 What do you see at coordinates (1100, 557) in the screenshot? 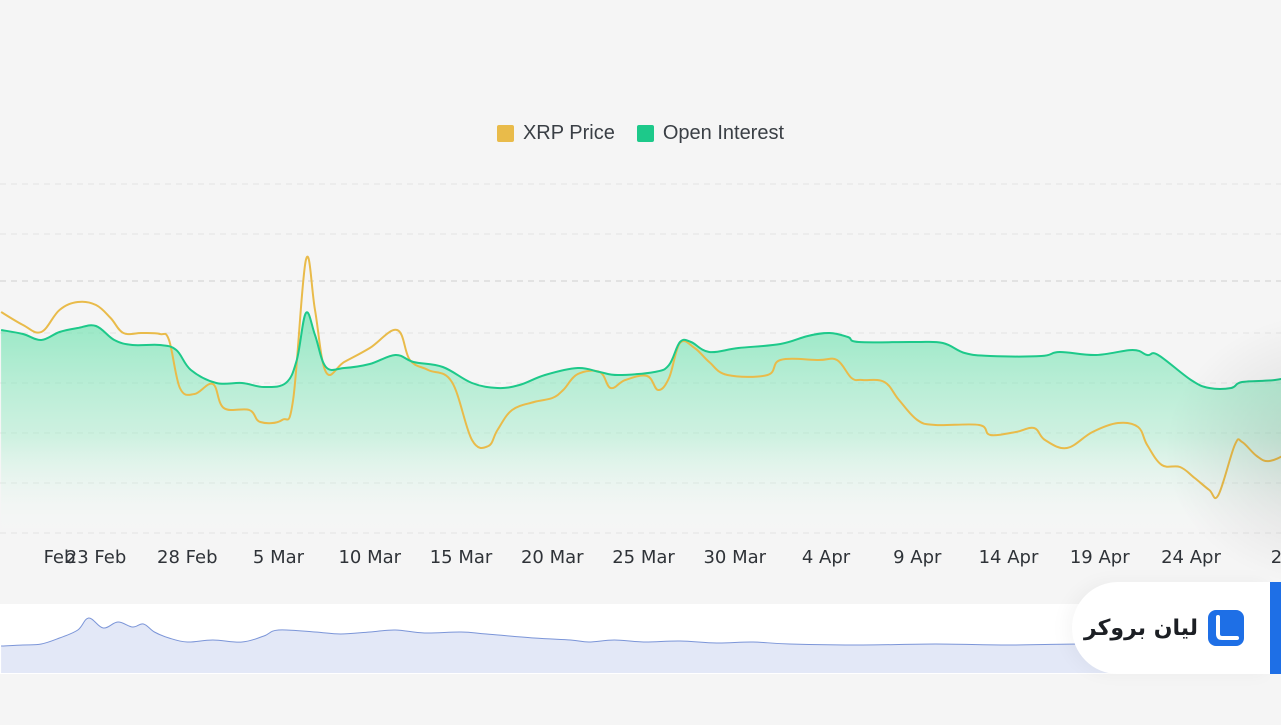
I see `x-tick-label: 19 Apr` at bounding box center [1100, 557].